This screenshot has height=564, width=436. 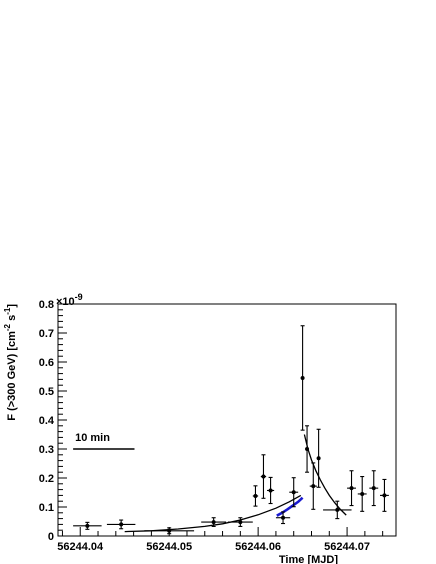 I want to click on x-tick-label: 56244.07, so click(x=347, y=547).